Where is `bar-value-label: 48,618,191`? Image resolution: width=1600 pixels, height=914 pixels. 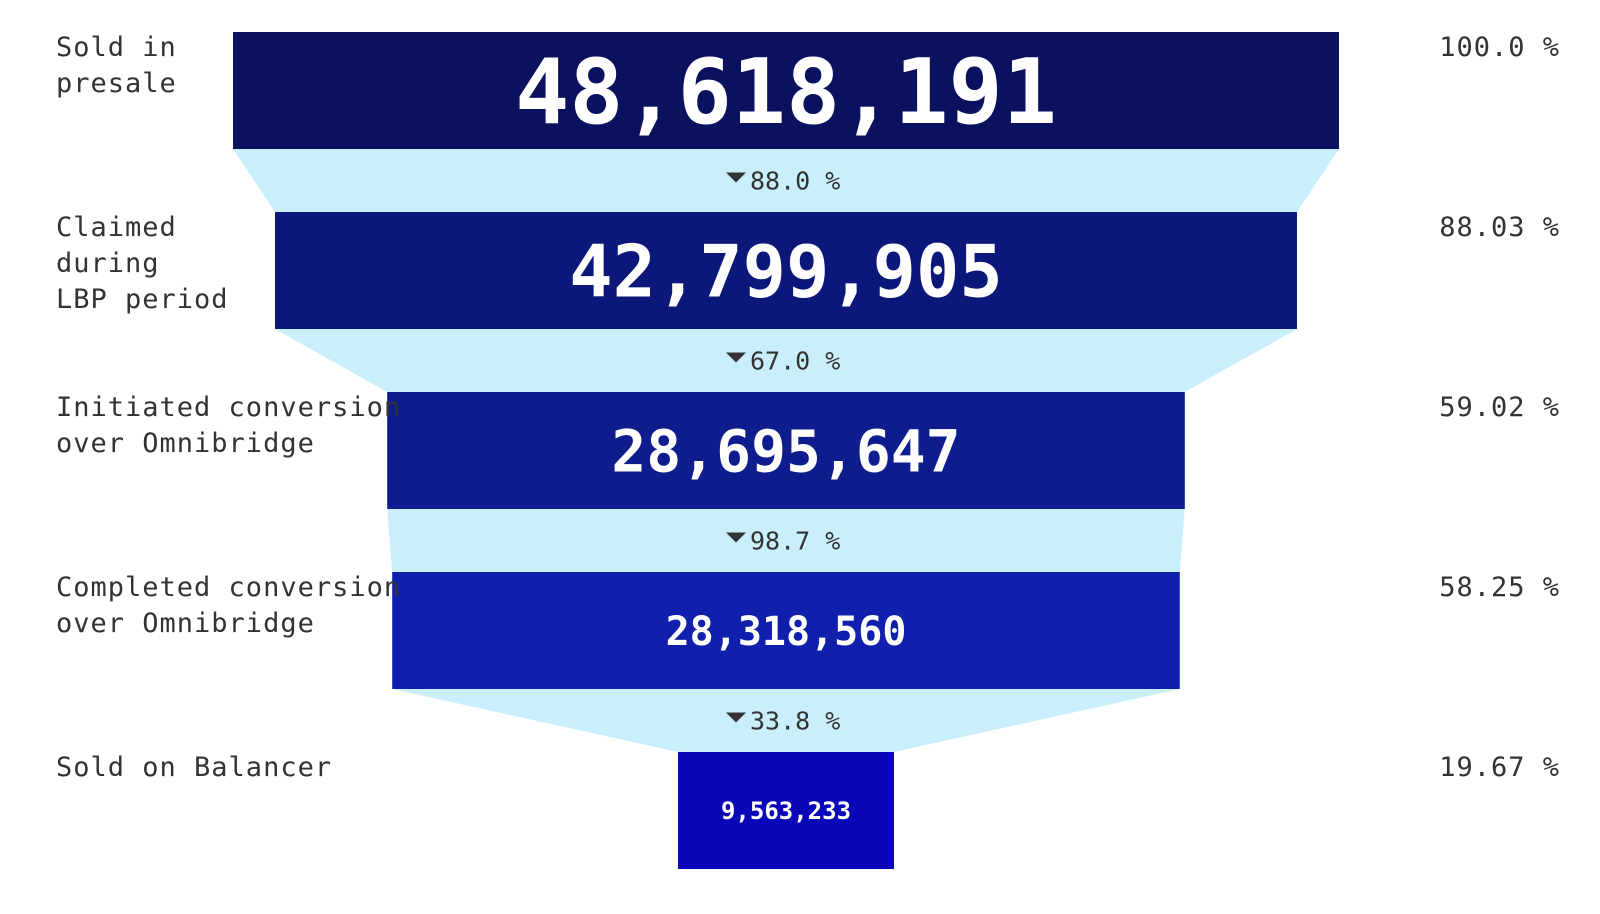
bar-value-label: 48,618,191 is located at coordinates (786, 92).